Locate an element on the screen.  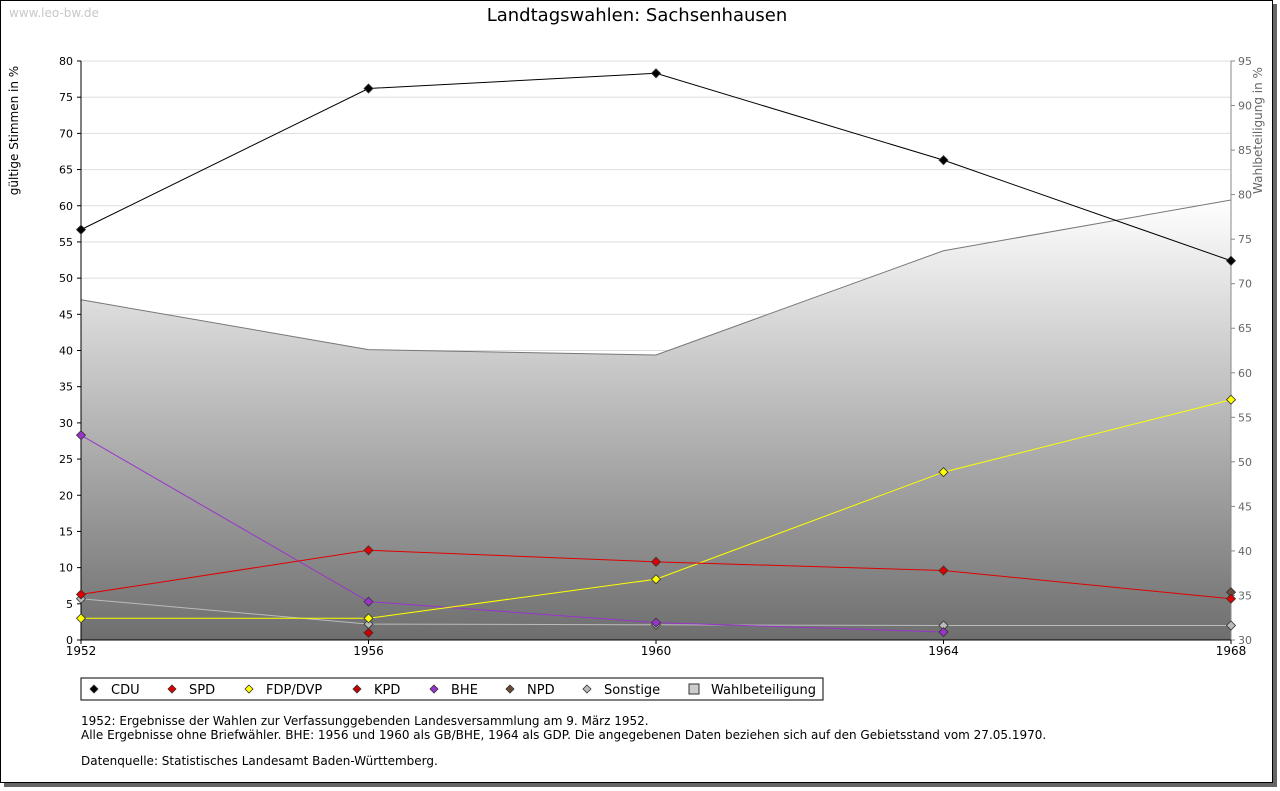
chart-title: Landtagswahlen: Sachsenhausen is located at coordinates (637, 15).